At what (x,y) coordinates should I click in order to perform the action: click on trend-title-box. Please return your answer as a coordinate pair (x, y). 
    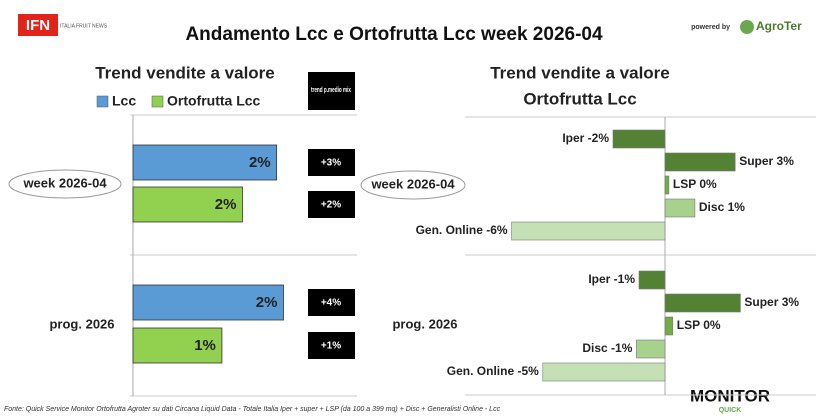
    Looking at the image, I should click on (331, 91).